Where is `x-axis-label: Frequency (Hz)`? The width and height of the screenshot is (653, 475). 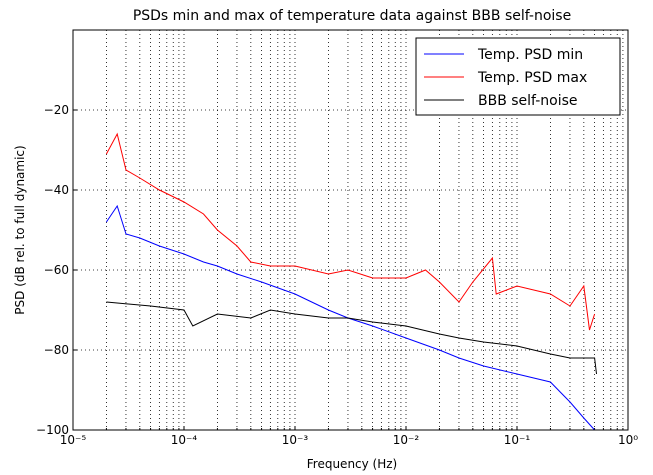 x-axis-label: Frequency (Hz) is located at coordinates (352, 464).